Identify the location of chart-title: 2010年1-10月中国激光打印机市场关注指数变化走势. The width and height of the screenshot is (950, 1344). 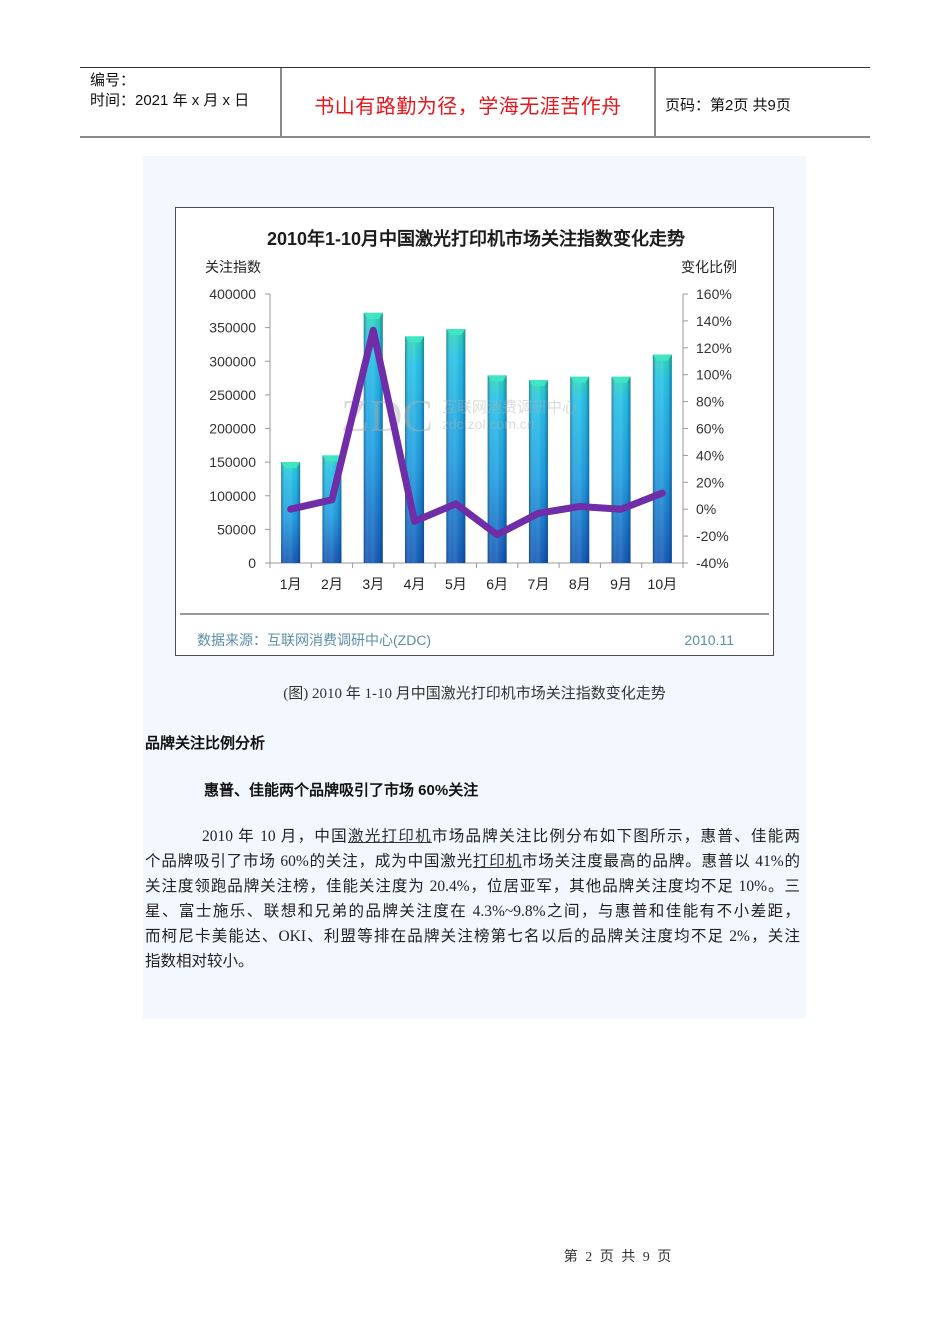
(476, 238).